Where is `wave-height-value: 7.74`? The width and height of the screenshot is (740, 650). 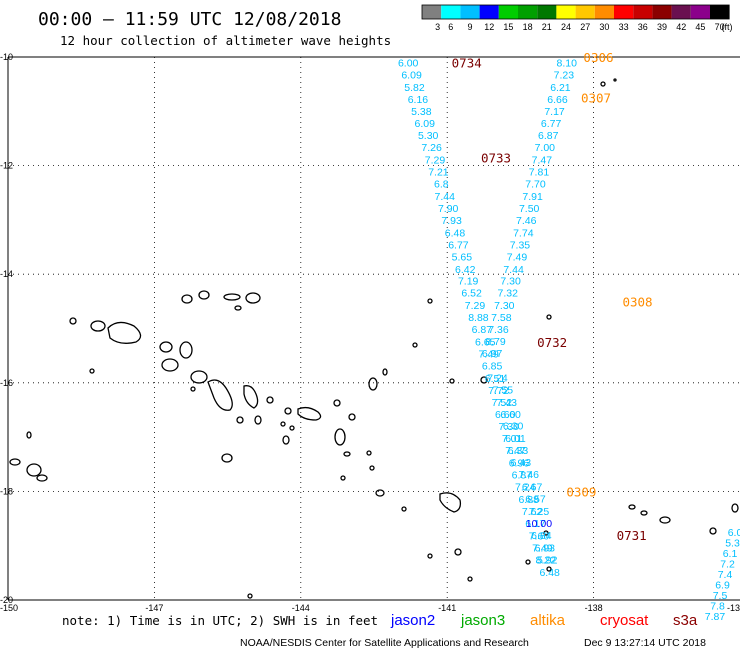 wave-height-value: 7.74 is located at coordinates (523, 233).